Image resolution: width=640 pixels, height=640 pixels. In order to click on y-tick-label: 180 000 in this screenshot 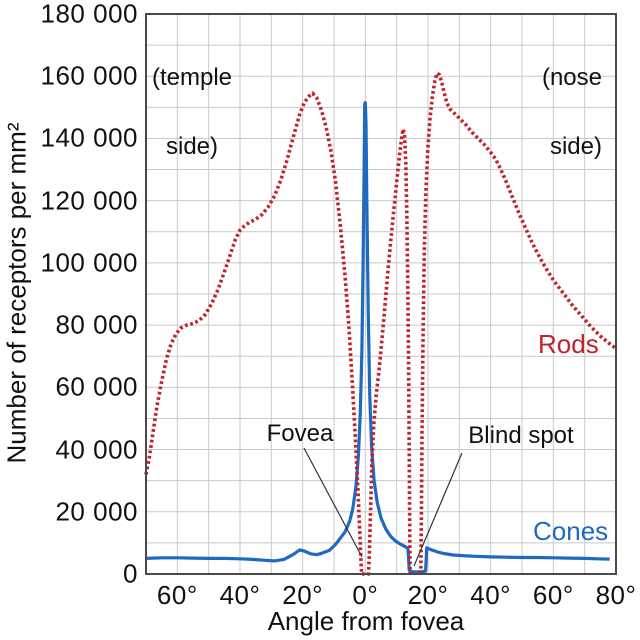, I will do `click(89, 14)`.